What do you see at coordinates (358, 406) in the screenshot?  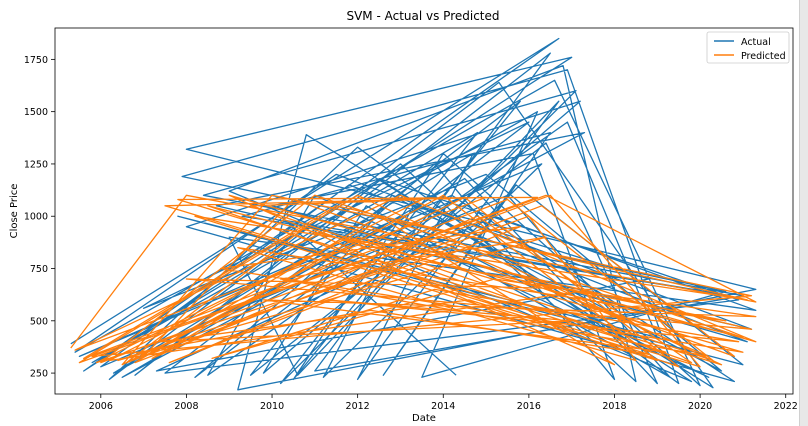 I see `x-tick-label: 2012` at bounding box center [358, 406].